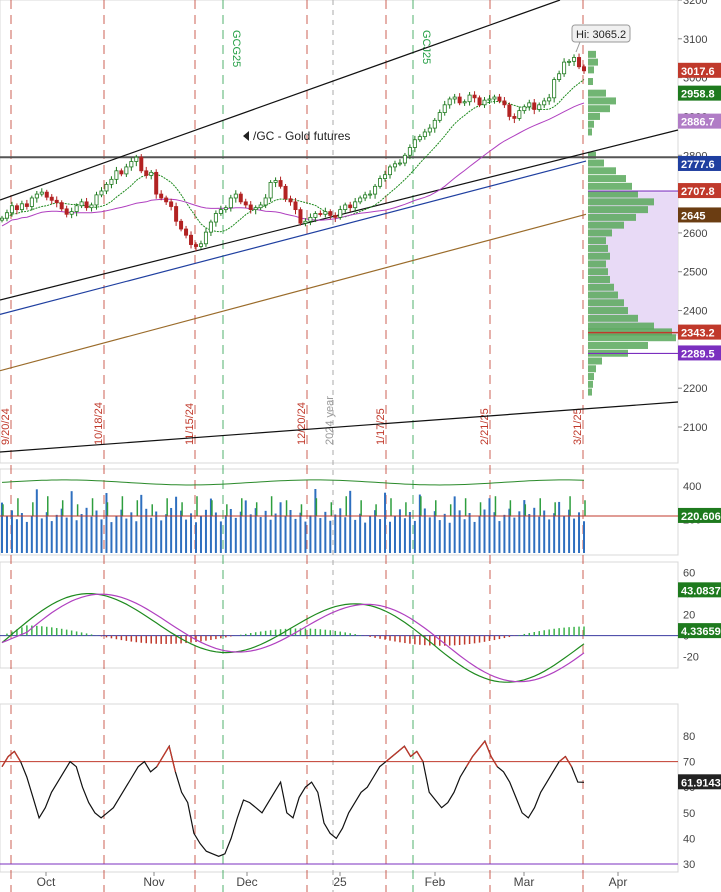 Image resolution: width=721 pixels, height=892 pixels. What do you see at coordinates (435, 882) in the screenshot?
I see `time-tick-label: Feb` at bounding box center [435, 882].